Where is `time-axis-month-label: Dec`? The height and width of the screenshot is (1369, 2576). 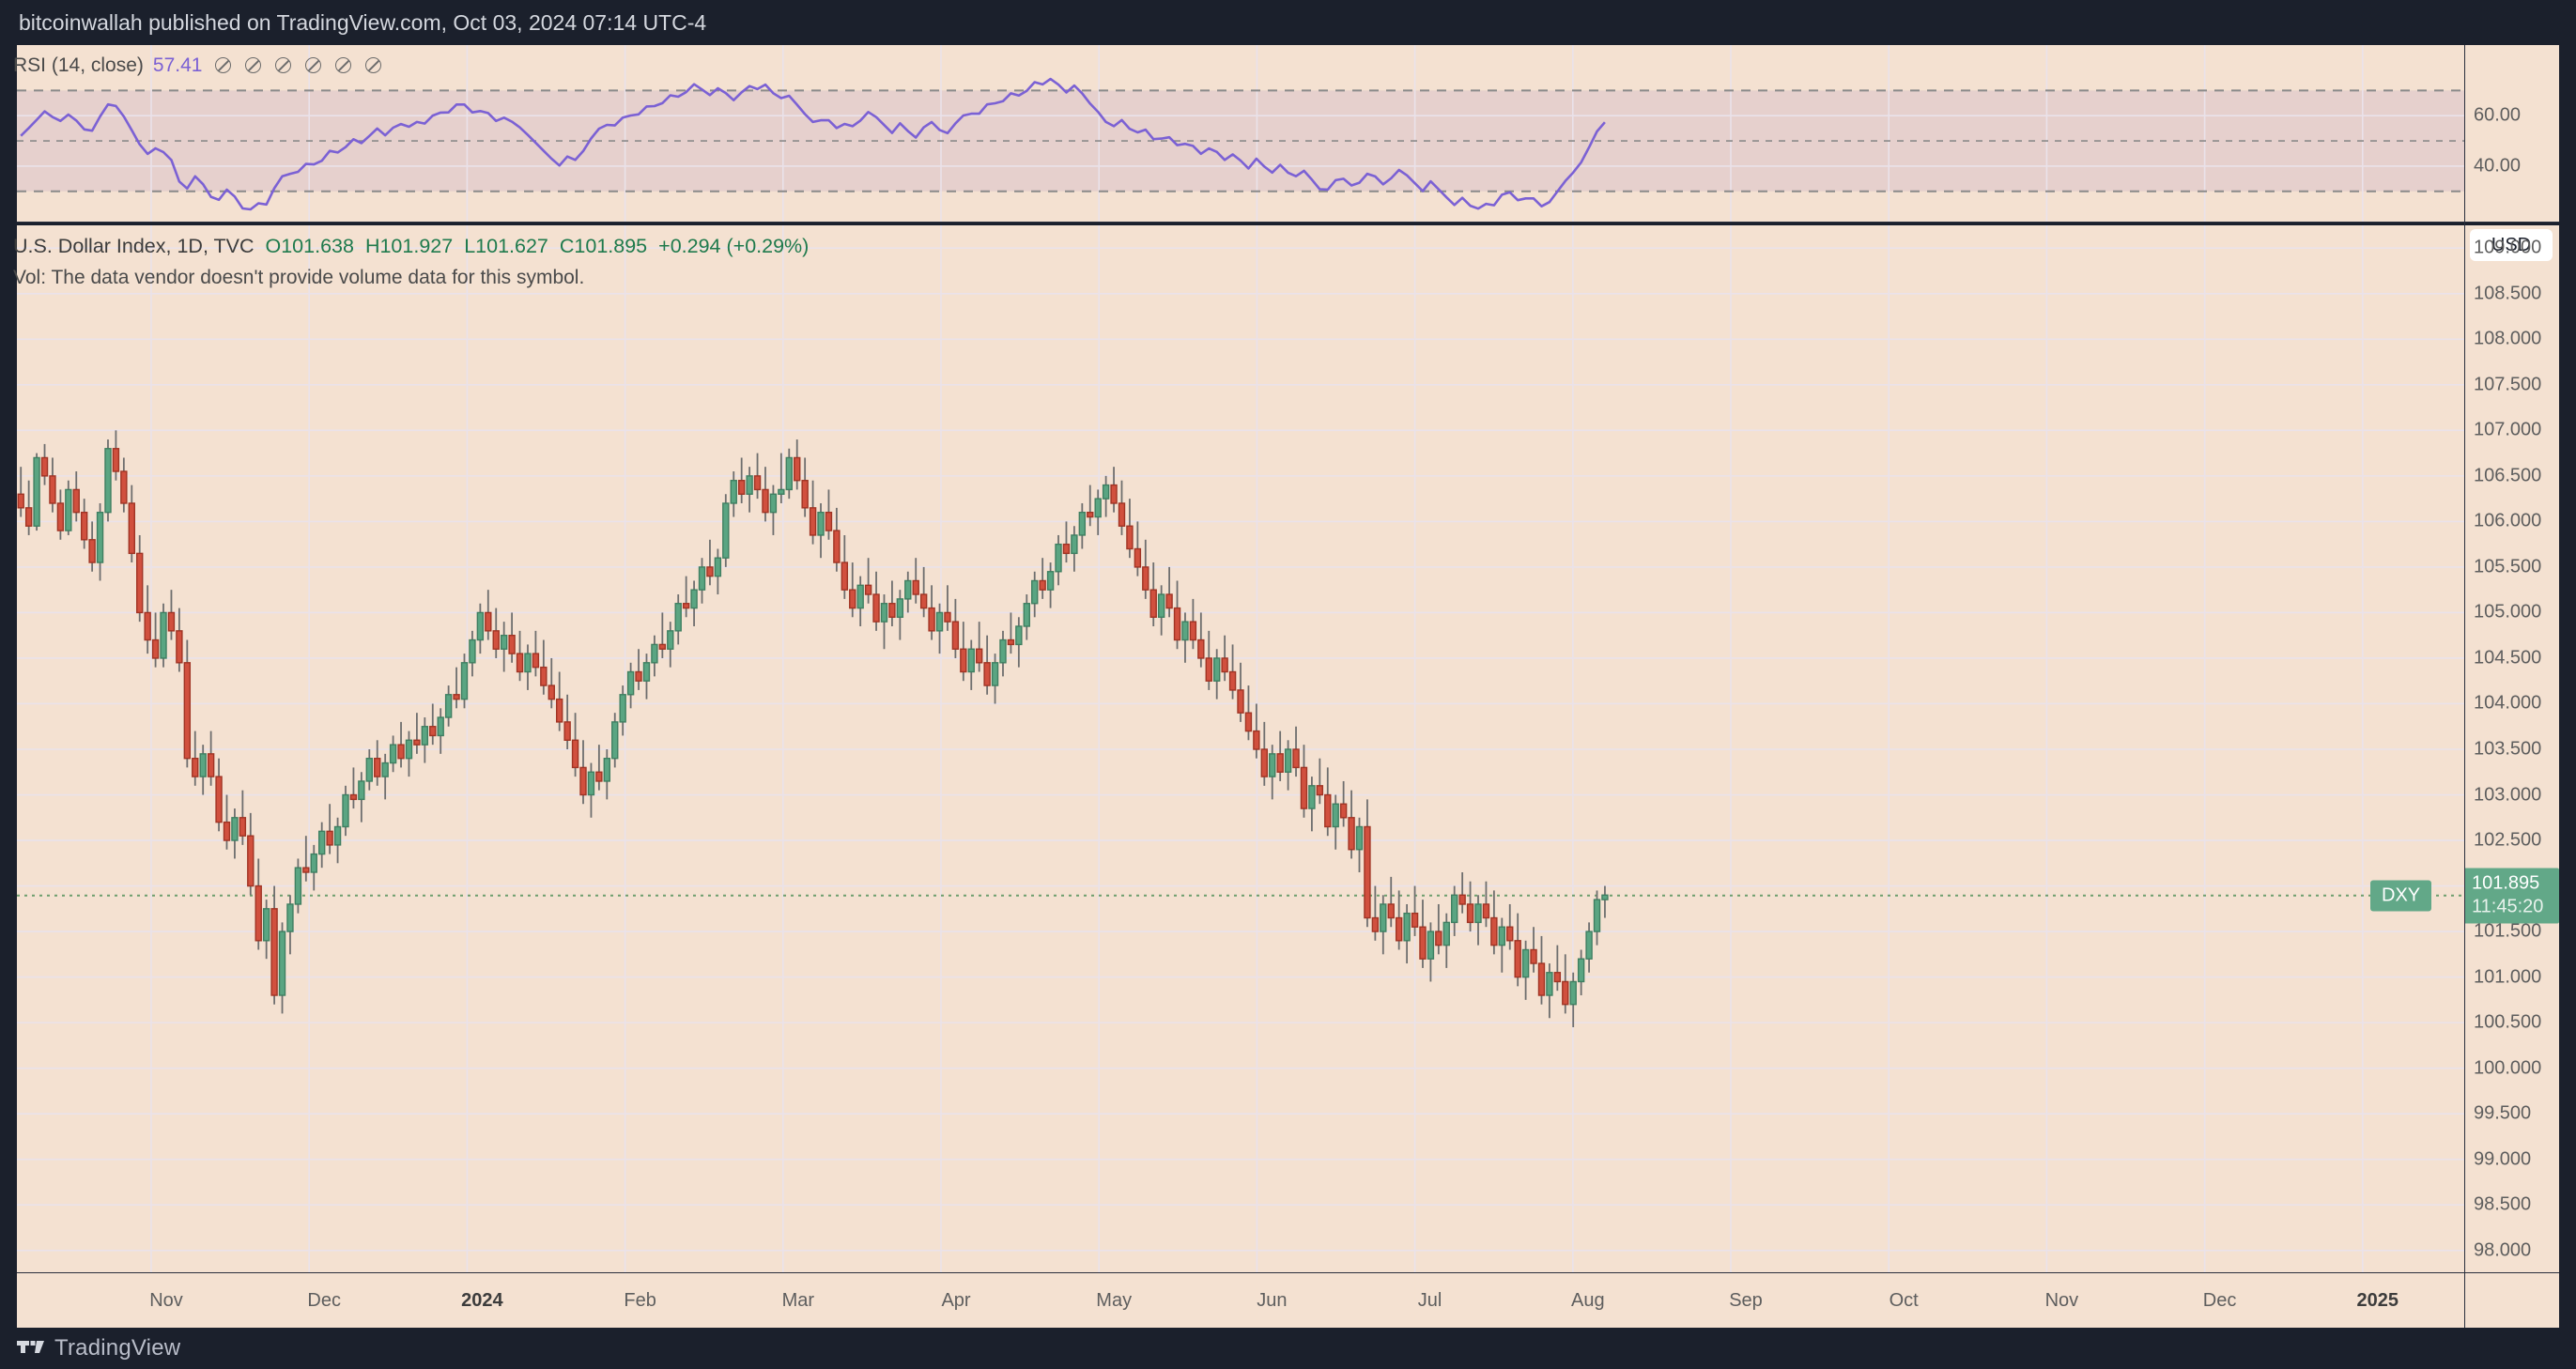
time-axis-month-label: Dec is located at coordinates (324, 1300).